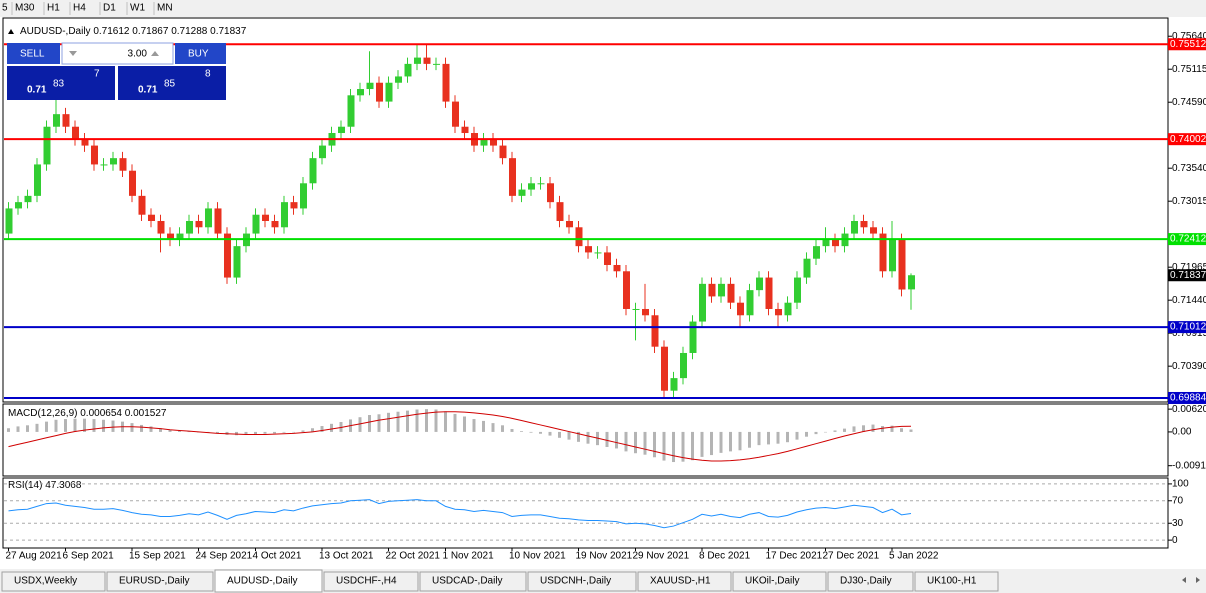 This screenshot has width=1206, height=593. I want to click on tab-label: USDCHF-,H4, so click(366, 581).